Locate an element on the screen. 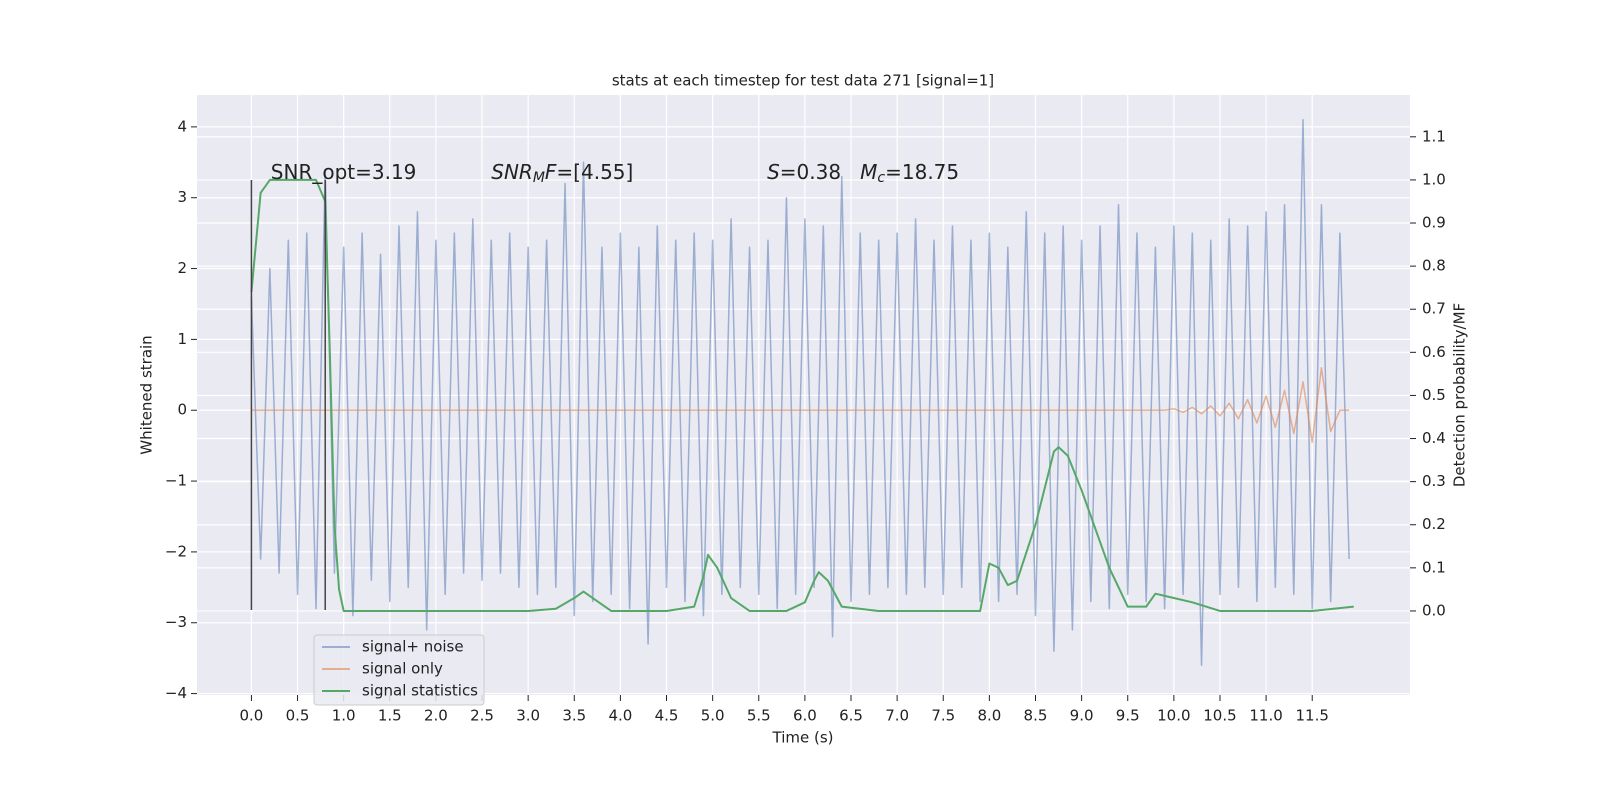 The width and height of the screenshot is (1600, 800). y-tick-label: 2 is located at coordinates (182, 268).